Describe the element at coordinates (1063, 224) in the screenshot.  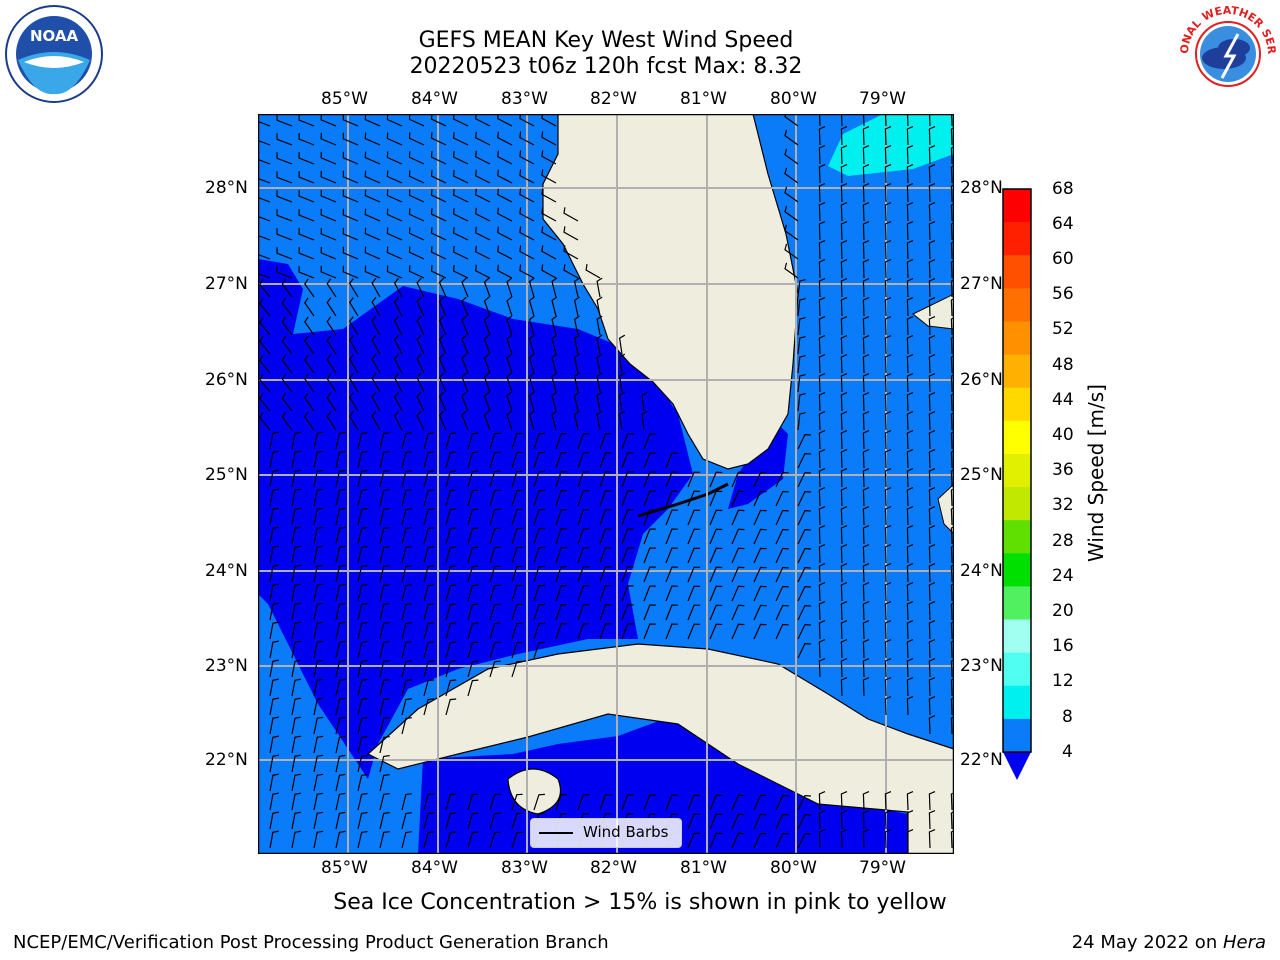
I see `colorbar-tick: 64` at that location.